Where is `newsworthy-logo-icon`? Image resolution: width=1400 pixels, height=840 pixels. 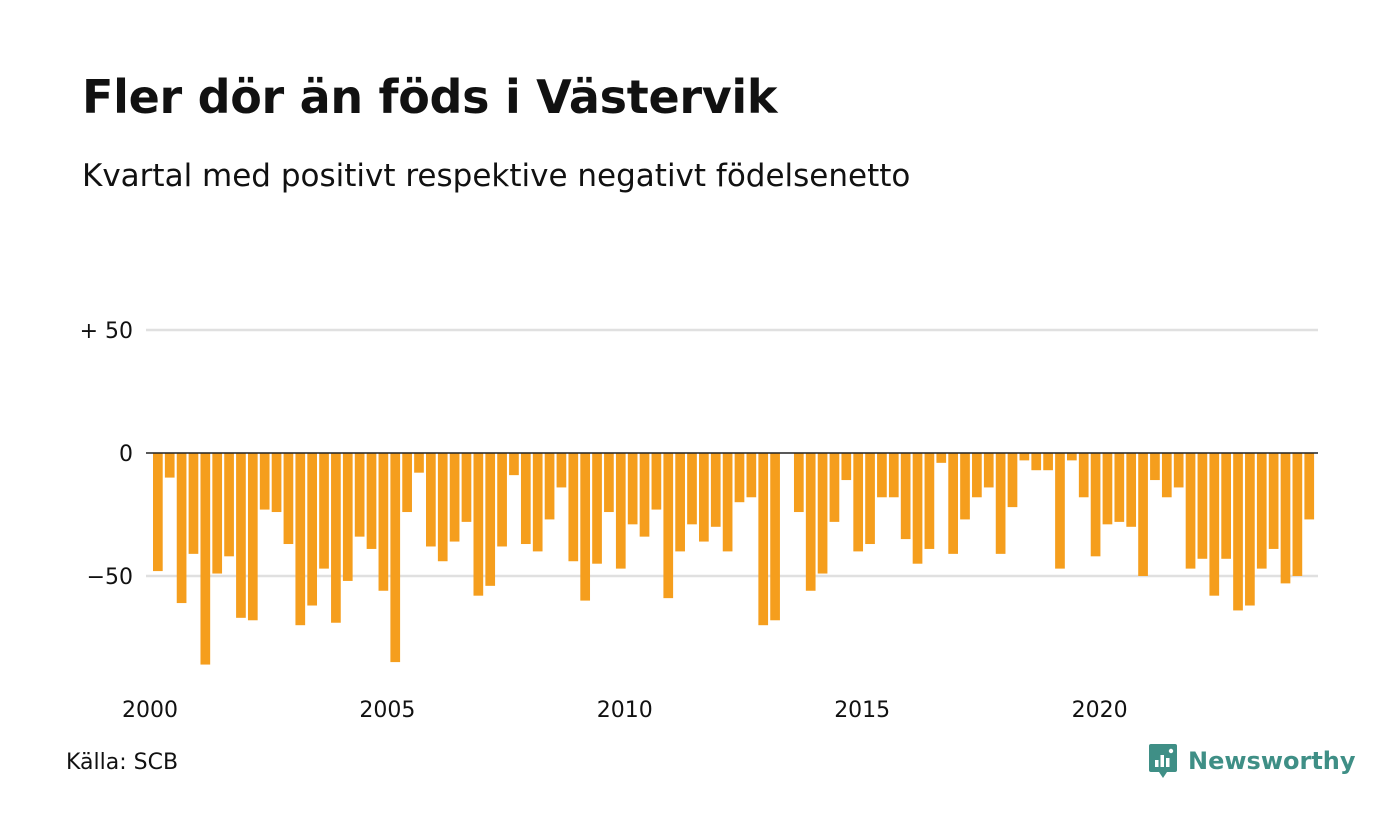
newsworthy-logo-icon is located at coordinates (1163, 761).